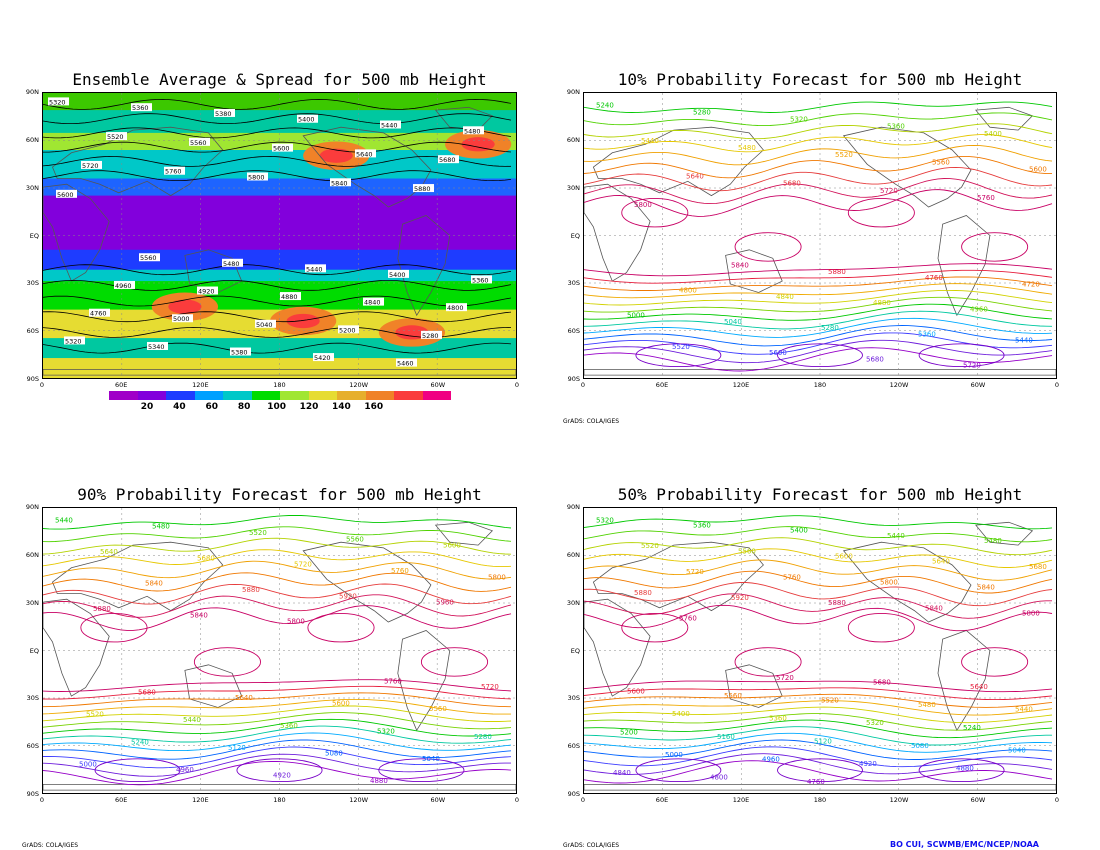 The width and height of the screenshot is (1100, 850). What do you see at coordinates (265, 324) in the screenshot?
I see `spread-contour-label: 5040` at bounding box center [265, 324].